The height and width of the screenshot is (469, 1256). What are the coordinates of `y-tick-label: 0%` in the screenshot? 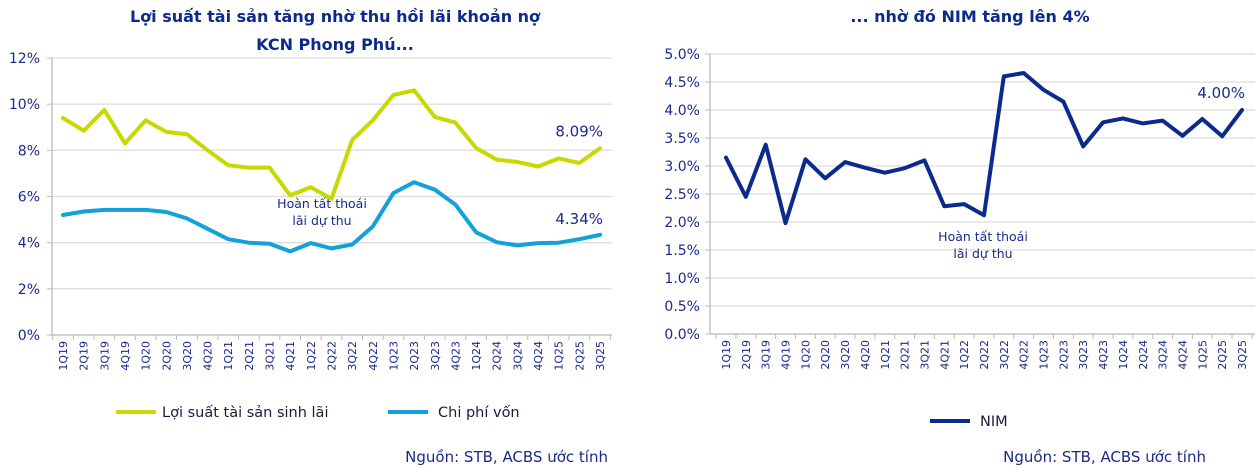 It's located at (29, 336).